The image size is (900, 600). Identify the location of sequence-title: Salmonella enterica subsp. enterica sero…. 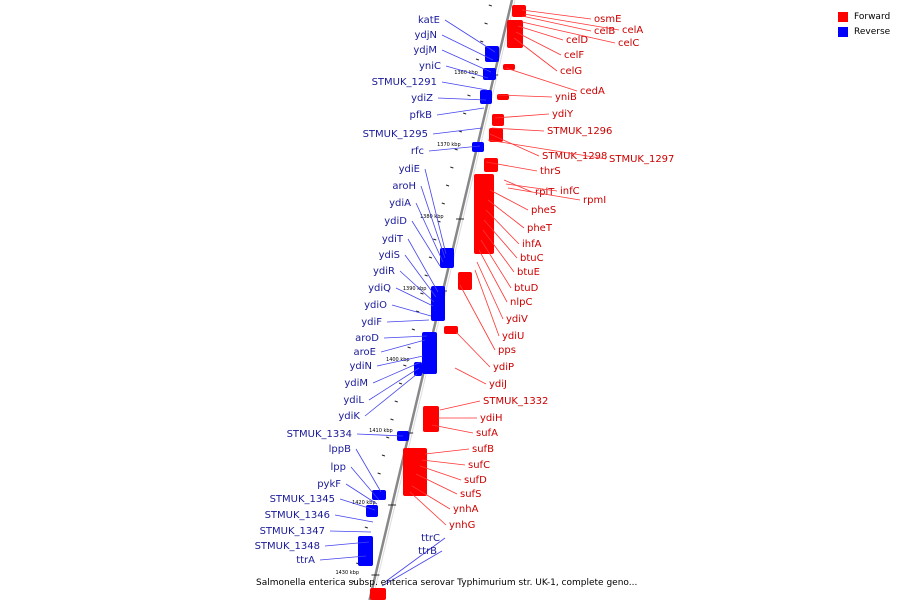
(447, 583).